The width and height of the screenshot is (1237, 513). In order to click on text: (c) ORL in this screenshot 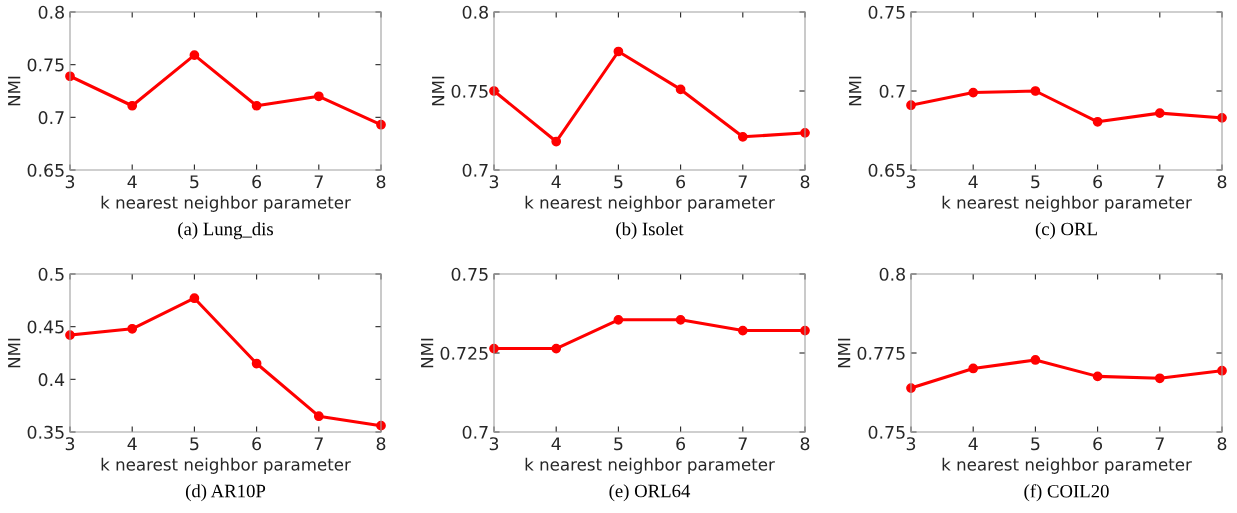, I will do `click(1066, 231)`.